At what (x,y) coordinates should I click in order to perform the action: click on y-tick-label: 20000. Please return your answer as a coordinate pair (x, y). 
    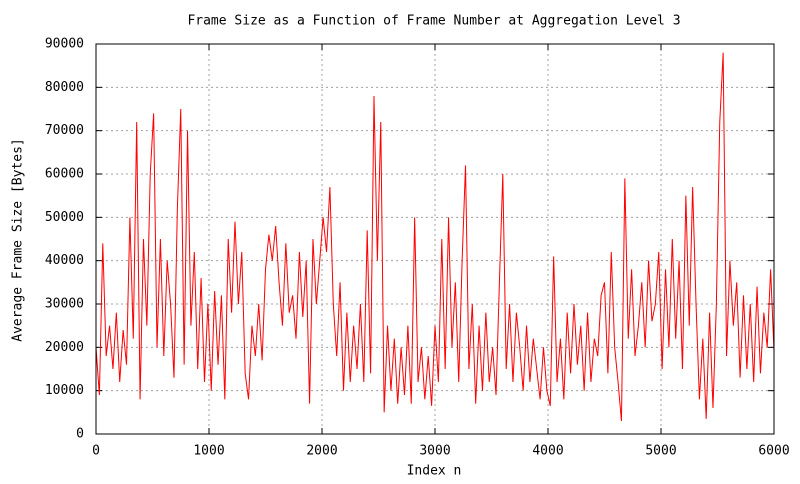
    Looking at the image, I should click on (64, 347).